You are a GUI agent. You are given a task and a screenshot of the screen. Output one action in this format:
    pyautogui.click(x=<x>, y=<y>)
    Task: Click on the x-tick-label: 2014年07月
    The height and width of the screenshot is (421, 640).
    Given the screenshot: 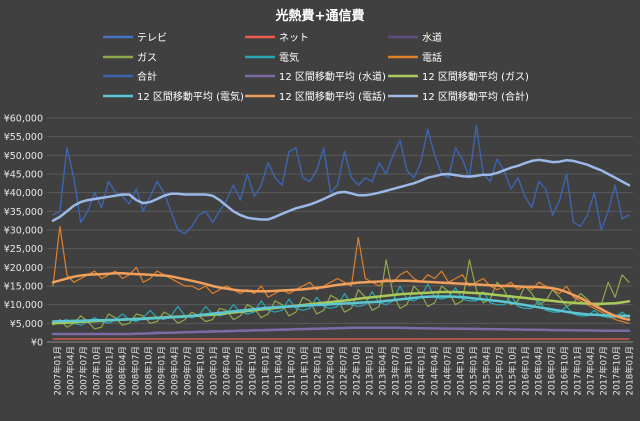 What is the action you would take?
    pyautogui.click(x=448, y=370)
    